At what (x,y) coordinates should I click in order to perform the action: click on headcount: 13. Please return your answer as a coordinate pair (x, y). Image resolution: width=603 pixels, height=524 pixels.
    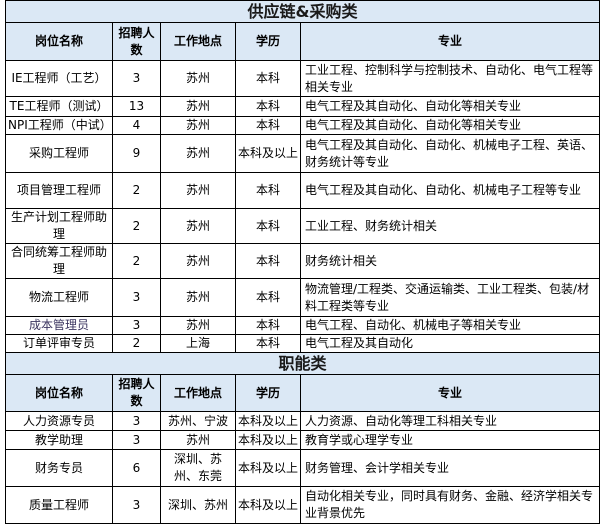
    Looking at the image, I should click on (136, 106).